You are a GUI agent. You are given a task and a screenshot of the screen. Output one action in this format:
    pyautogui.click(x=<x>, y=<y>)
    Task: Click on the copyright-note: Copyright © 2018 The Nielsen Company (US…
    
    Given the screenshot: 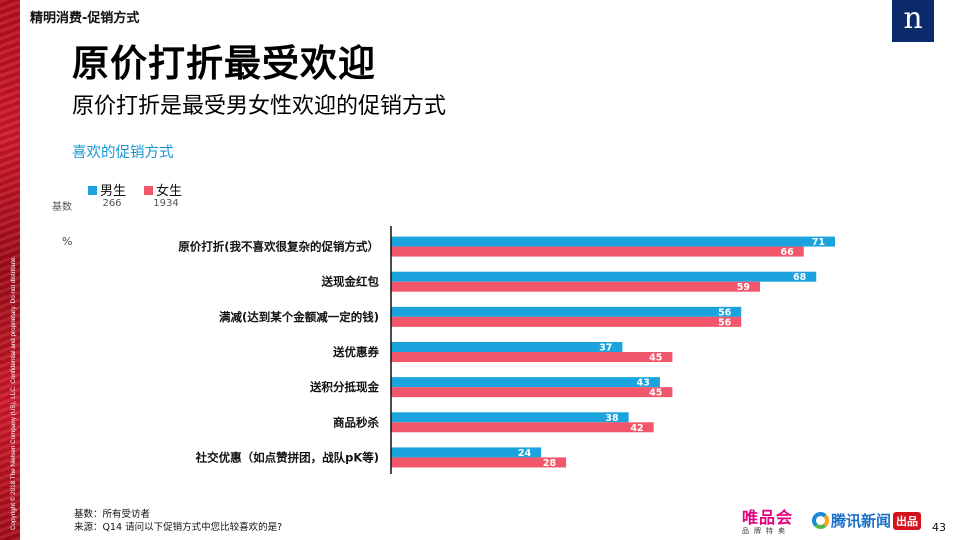 What is the action you would take?
    pyautogui.click(x=13, y=392)
    